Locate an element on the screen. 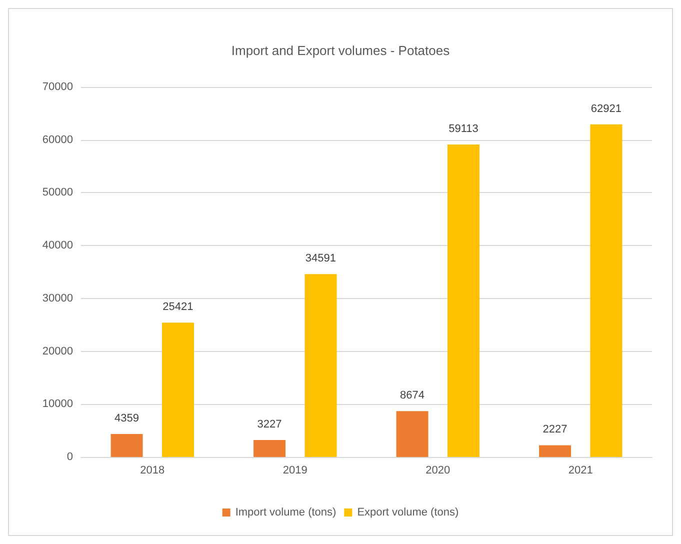  data-label: 25421 is located at coordinates (178, 307).